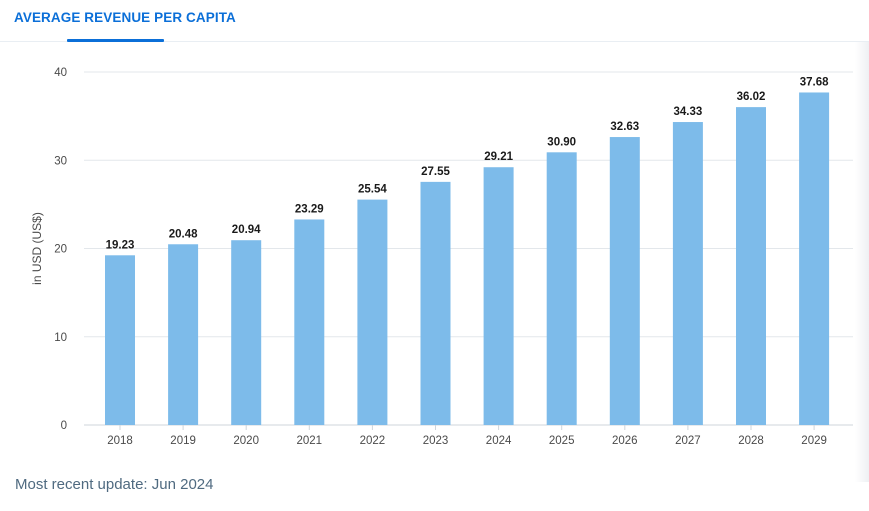 This screenshot has height=511, width=869. Describe the element at coordinates (183, 234) in the screenshot. I see `data-label: 20.48` at that location.